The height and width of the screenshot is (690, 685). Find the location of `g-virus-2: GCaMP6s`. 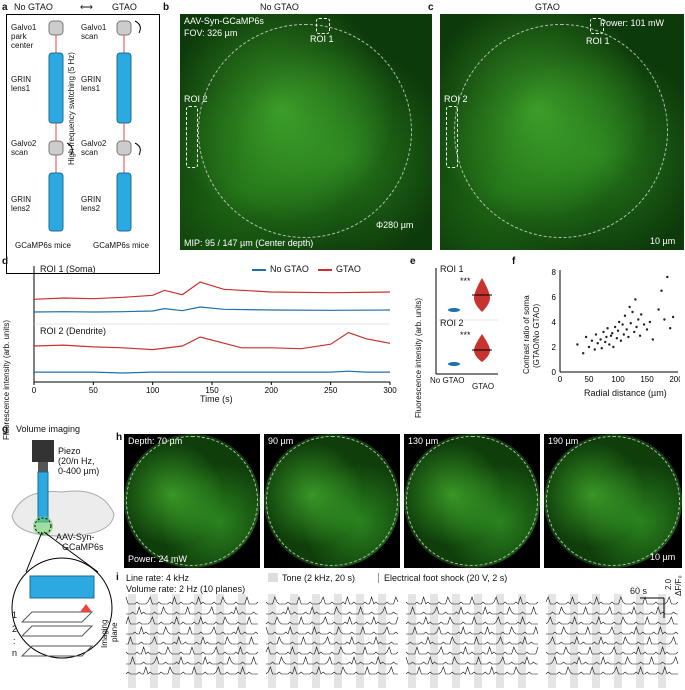

g-virus-2: GCaMP6s is located at coordinates (83, 547).